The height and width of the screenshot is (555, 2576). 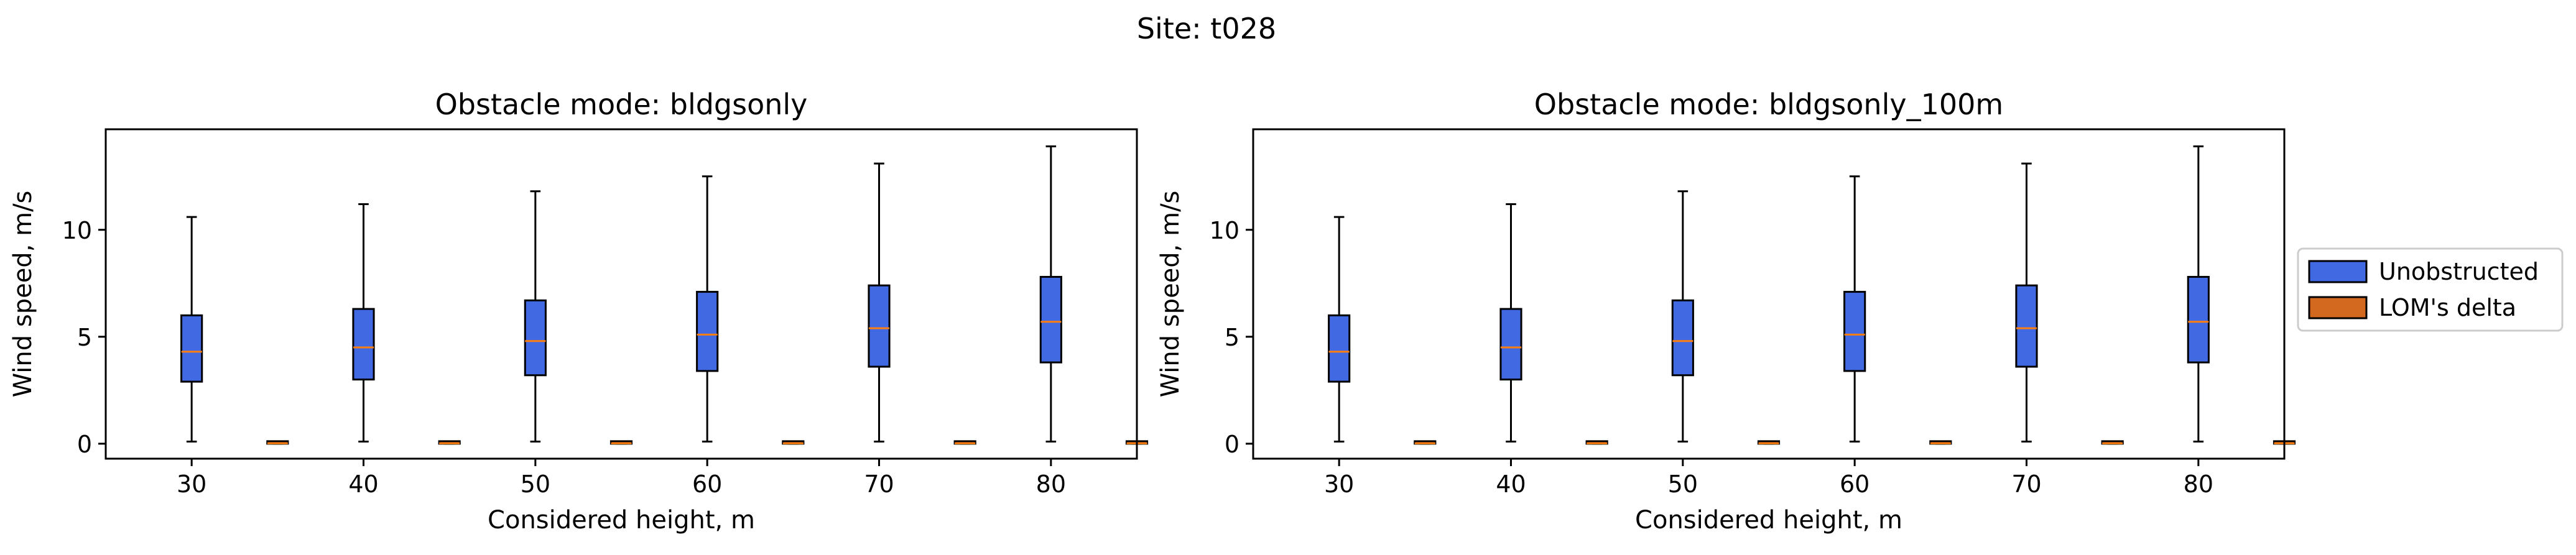 I want to click on chart-title: Obstacle mode: bldgsonly_100m, so click(x=1769, y=104).